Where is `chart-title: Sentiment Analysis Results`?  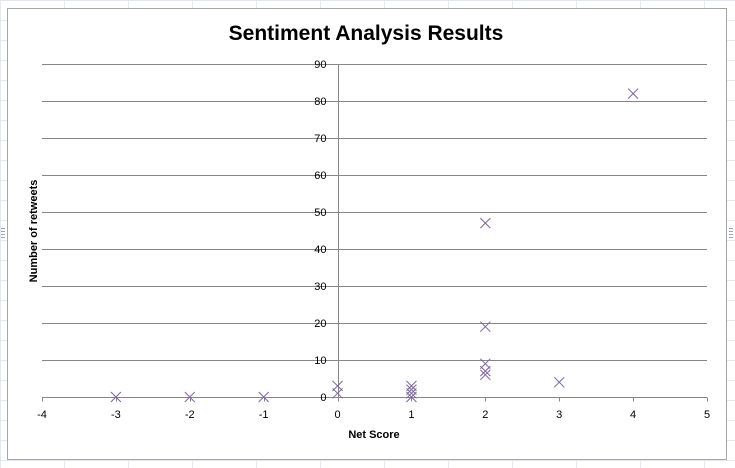
chart-title: Sentiment Analysis Results is located at coordinates (366, 33).